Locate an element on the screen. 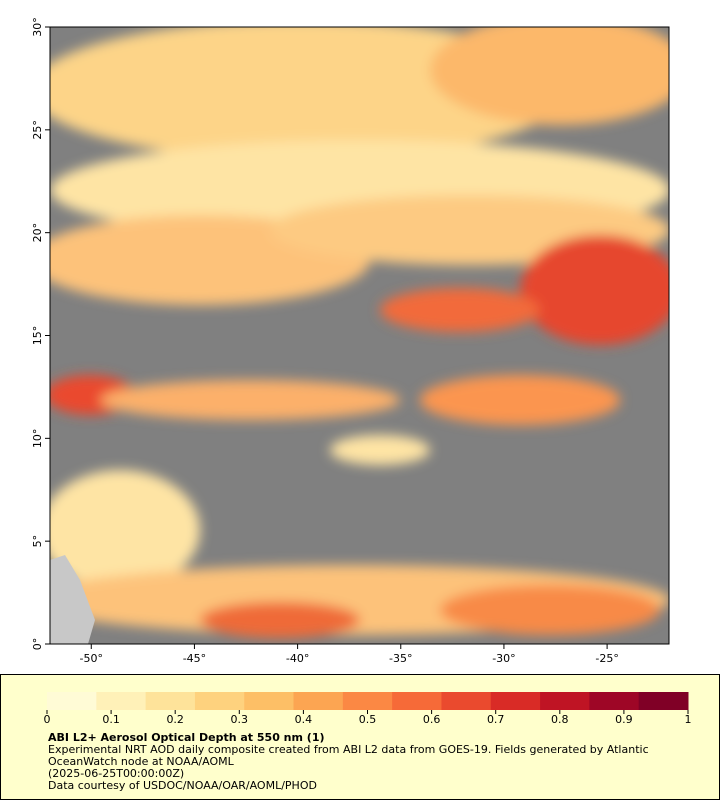 Image resolution: width=720 pixels, height=804 pixels. y-tick-label: 5° is located at coordinates (37, 541).